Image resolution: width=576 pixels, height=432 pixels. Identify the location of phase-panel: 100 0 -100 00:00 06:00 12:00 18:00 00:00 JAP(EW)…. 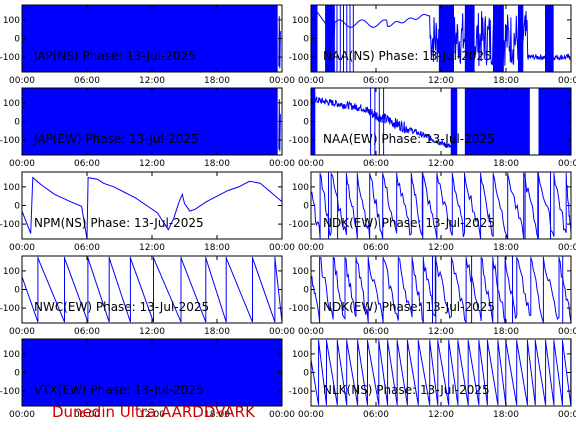
(147, 128).